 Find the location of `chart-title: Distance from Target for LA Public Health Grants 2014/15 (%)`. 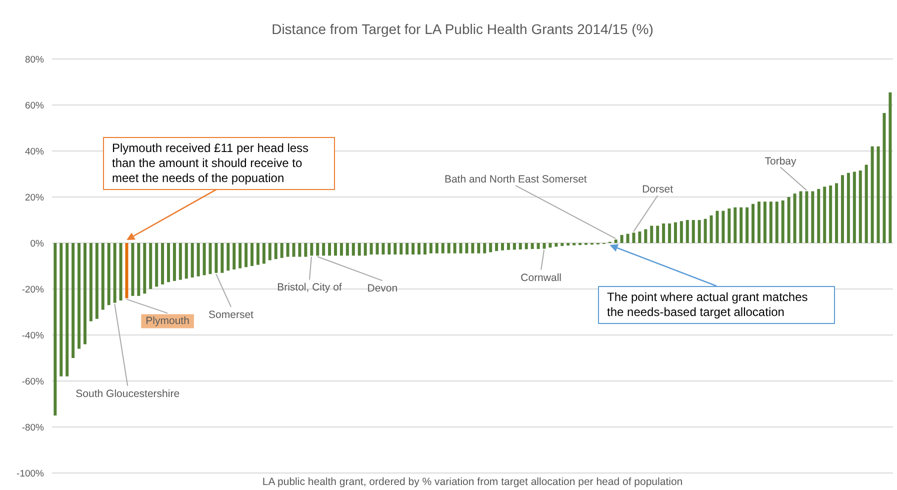

chart-title: Distance from Target for LA Public Health Grants 2014/15 (%) is located at coordinates (463, 29).